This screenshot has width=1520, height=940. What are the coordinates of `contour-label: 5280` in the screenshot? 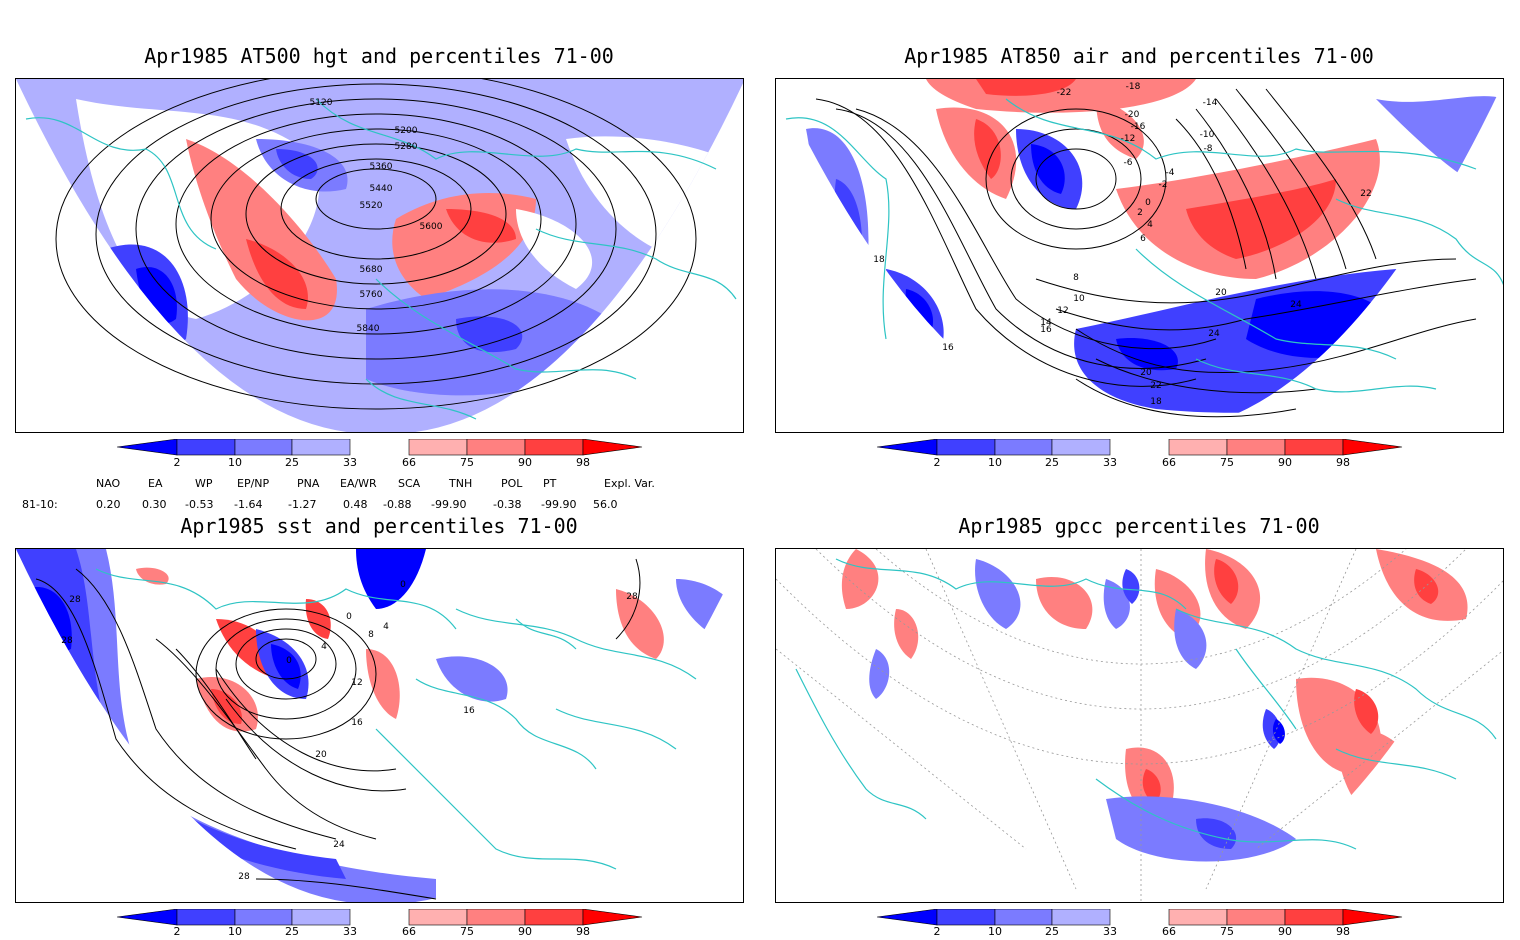 It's located at (406, 147).